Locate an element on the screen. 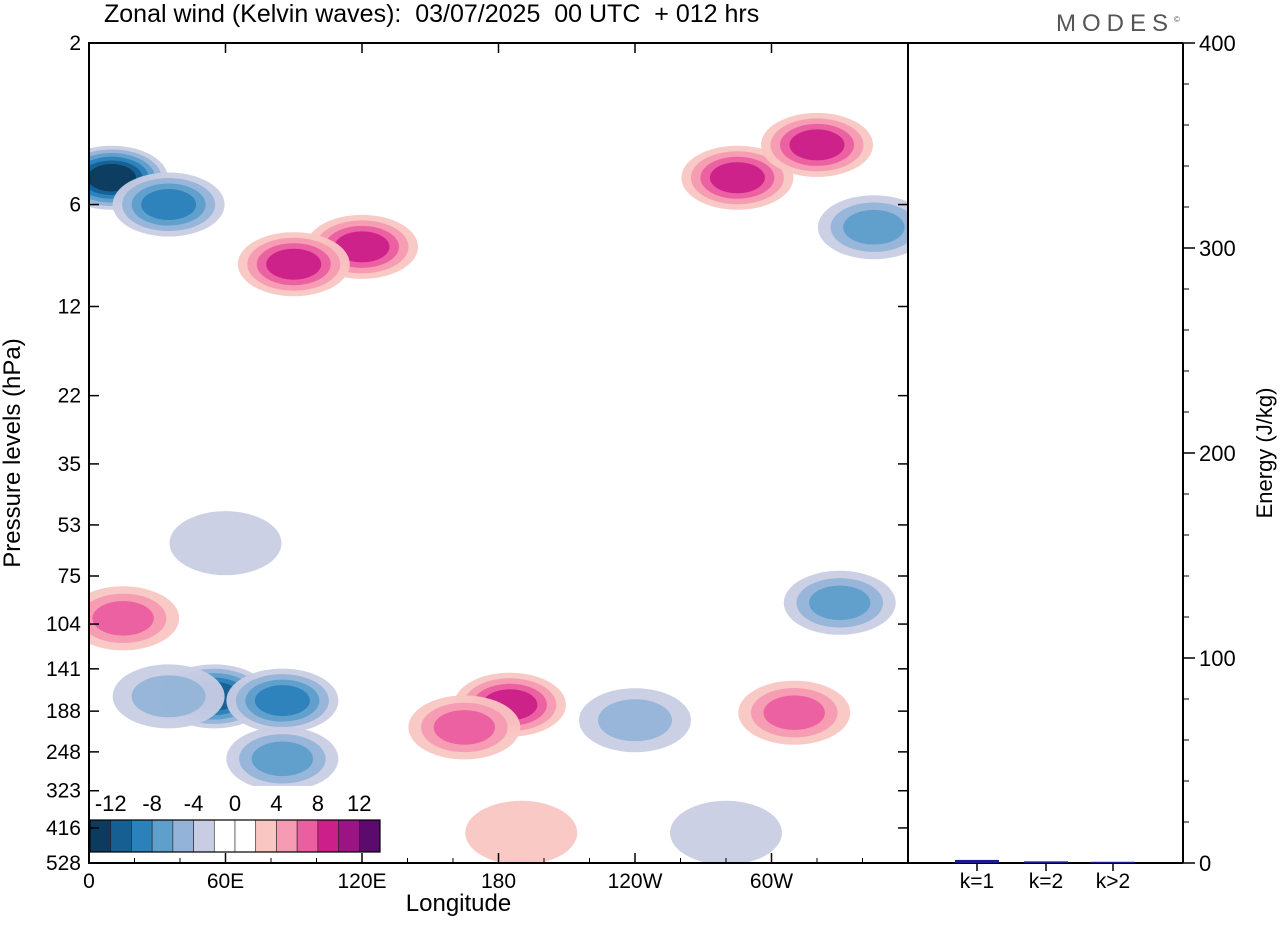  x-axis-title: Longitude is located at coordinates (458, 903).